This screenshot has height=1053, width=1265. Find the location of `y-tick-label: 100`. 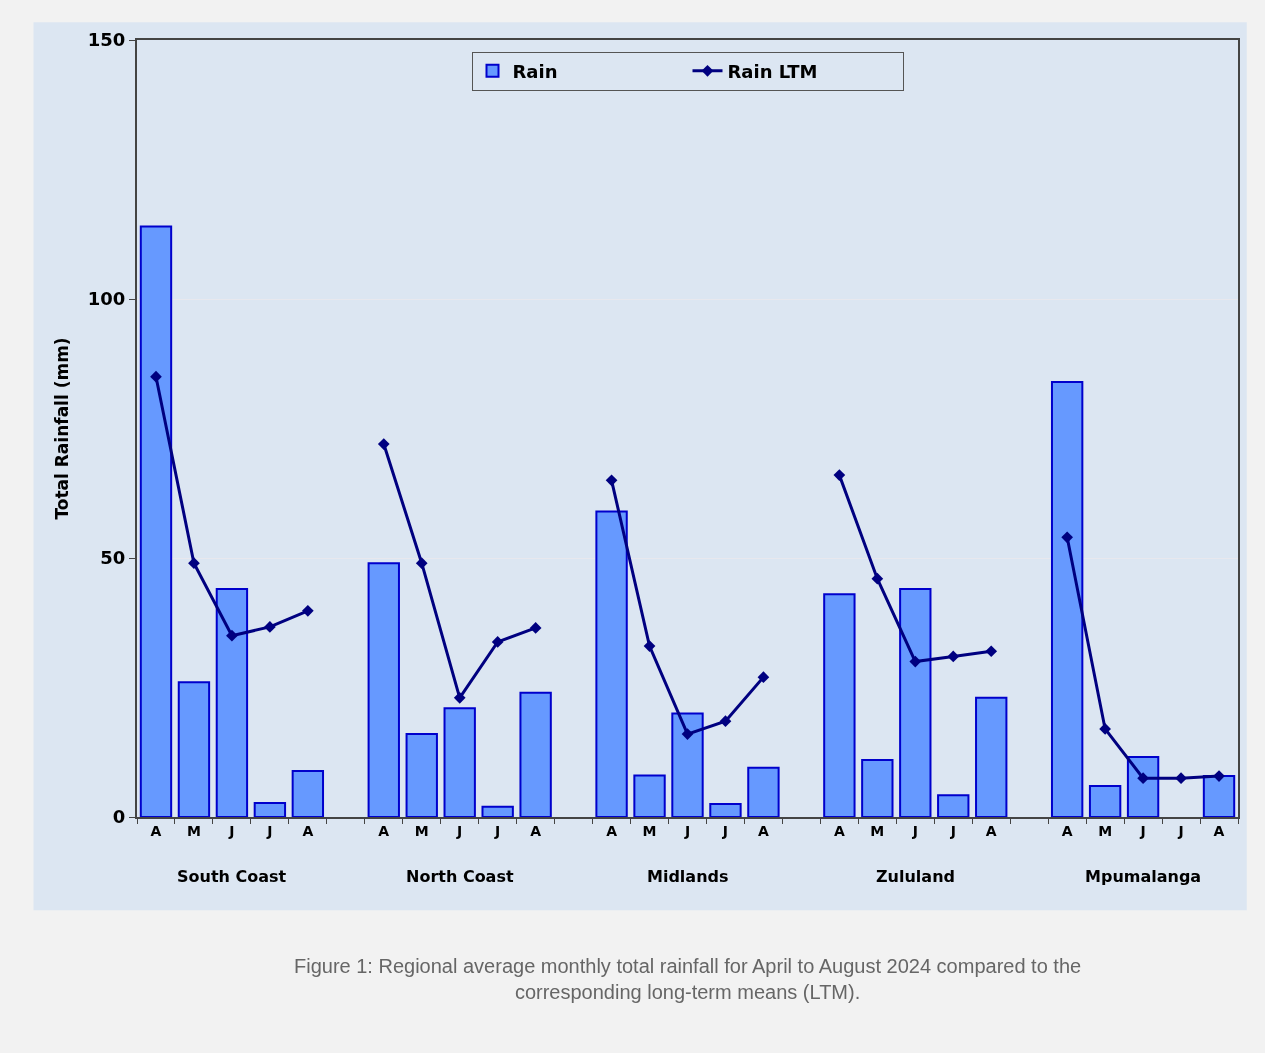

y-tick-label: 100 is located at coordinates (106, 299).